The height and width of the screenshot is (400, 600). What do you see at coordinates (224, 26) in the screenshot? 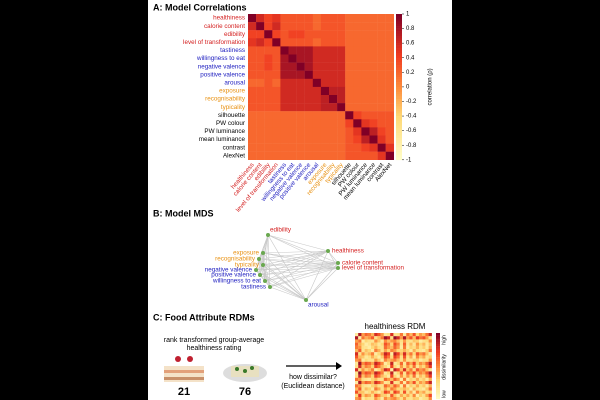
I see `row-label: calorie content` at bounding box center [224, 26].